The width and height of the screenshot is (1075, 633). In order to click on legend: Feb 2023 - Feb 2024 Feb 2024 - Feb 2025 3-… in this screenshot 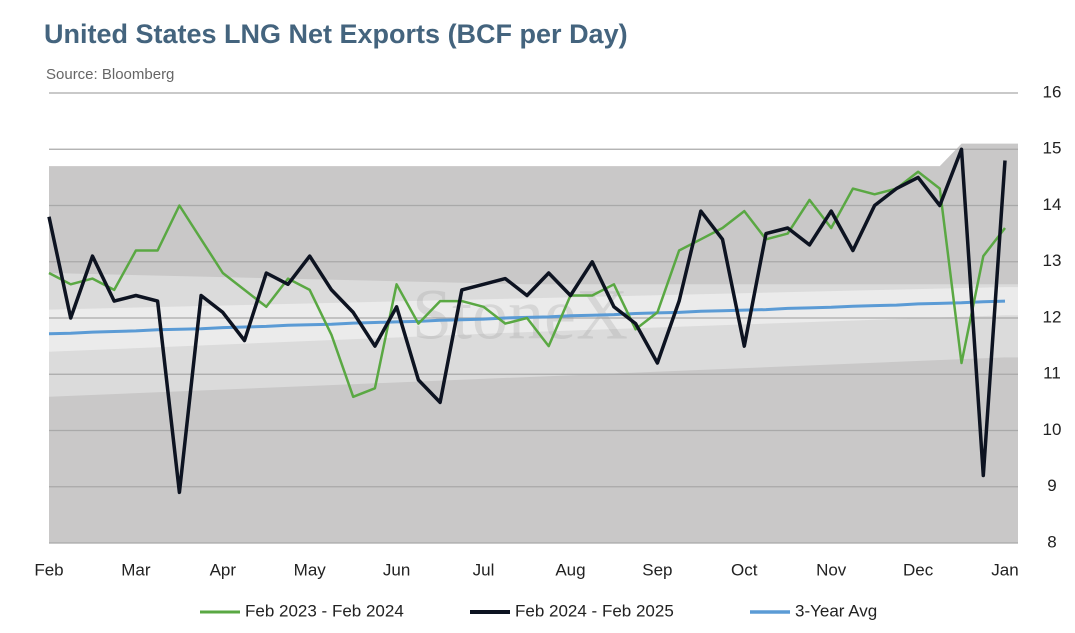, I will do `click(538, 610)`.